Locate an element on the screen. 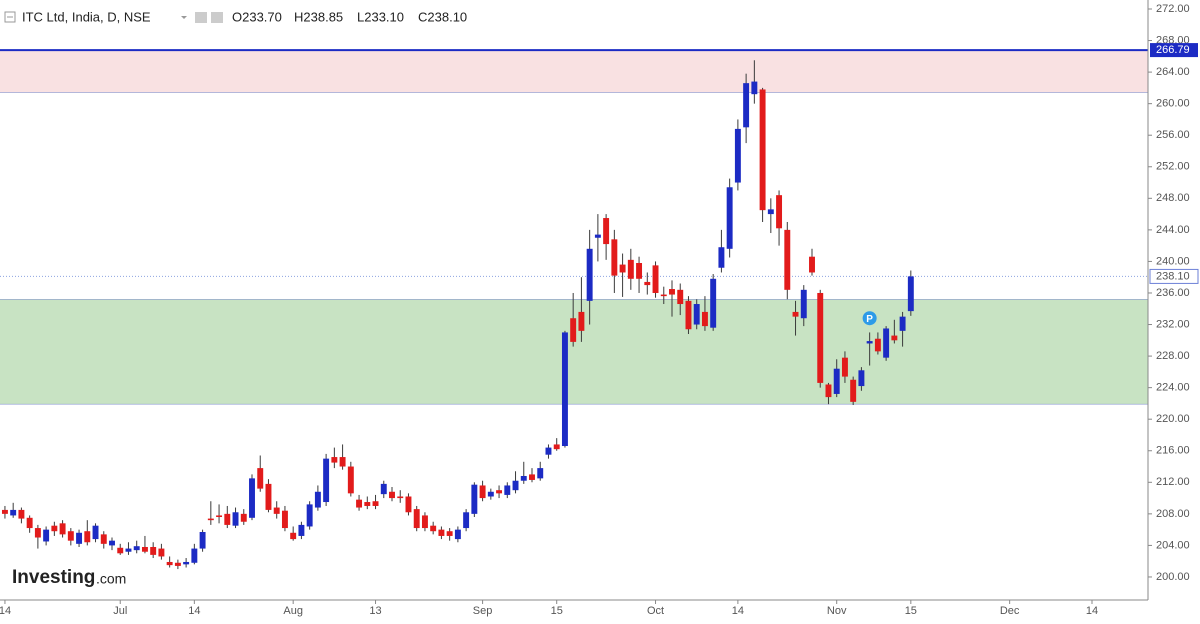  y-tick-label: 236.00 is located at coordinates (1173, 293).